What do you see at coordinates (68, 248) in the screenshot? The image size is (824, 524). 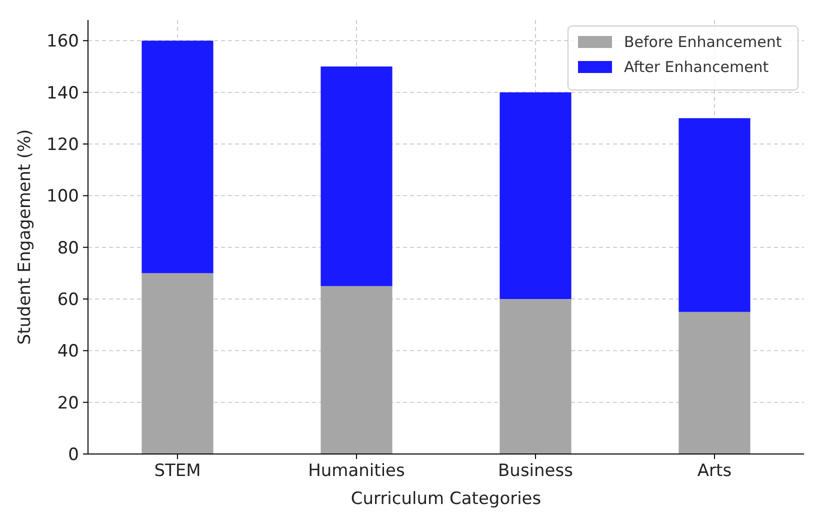 I see `y-tick-label: 80` at bounding box center [68, 248].